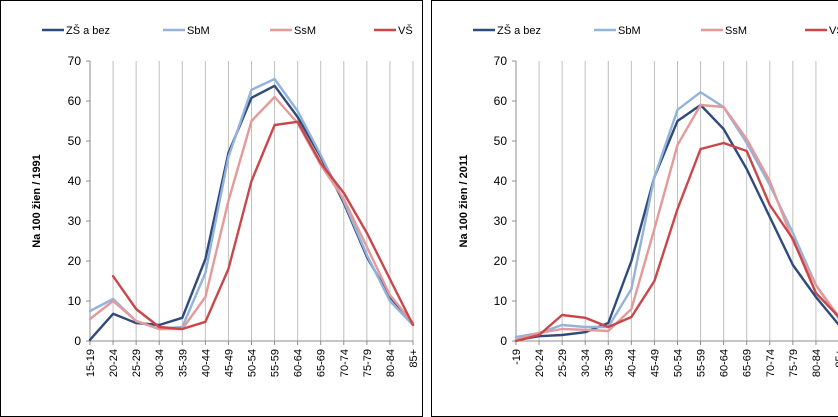  Describe the element at coordinates (464, 201) in the screenshot. I see `y-axis-title: Na 100 žien / 2011` at that location.